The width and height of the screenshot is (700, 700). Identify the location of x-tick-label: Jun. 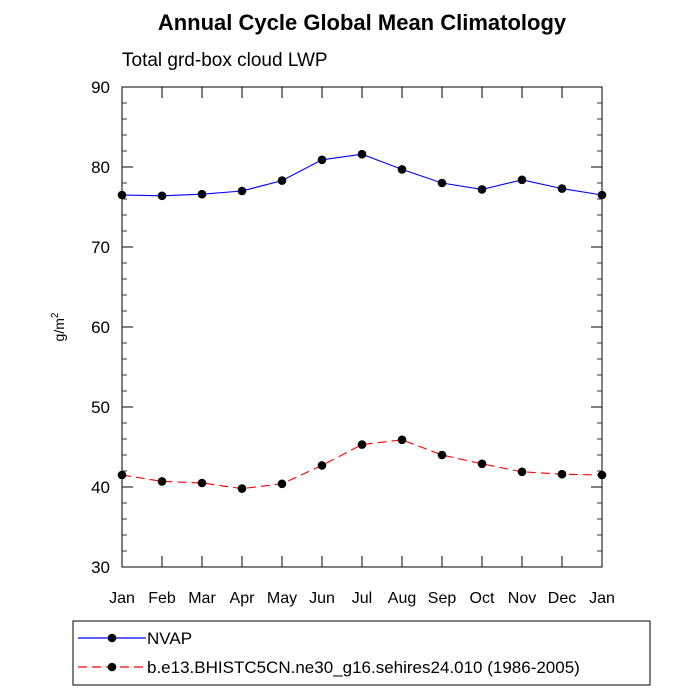
(322, 598).